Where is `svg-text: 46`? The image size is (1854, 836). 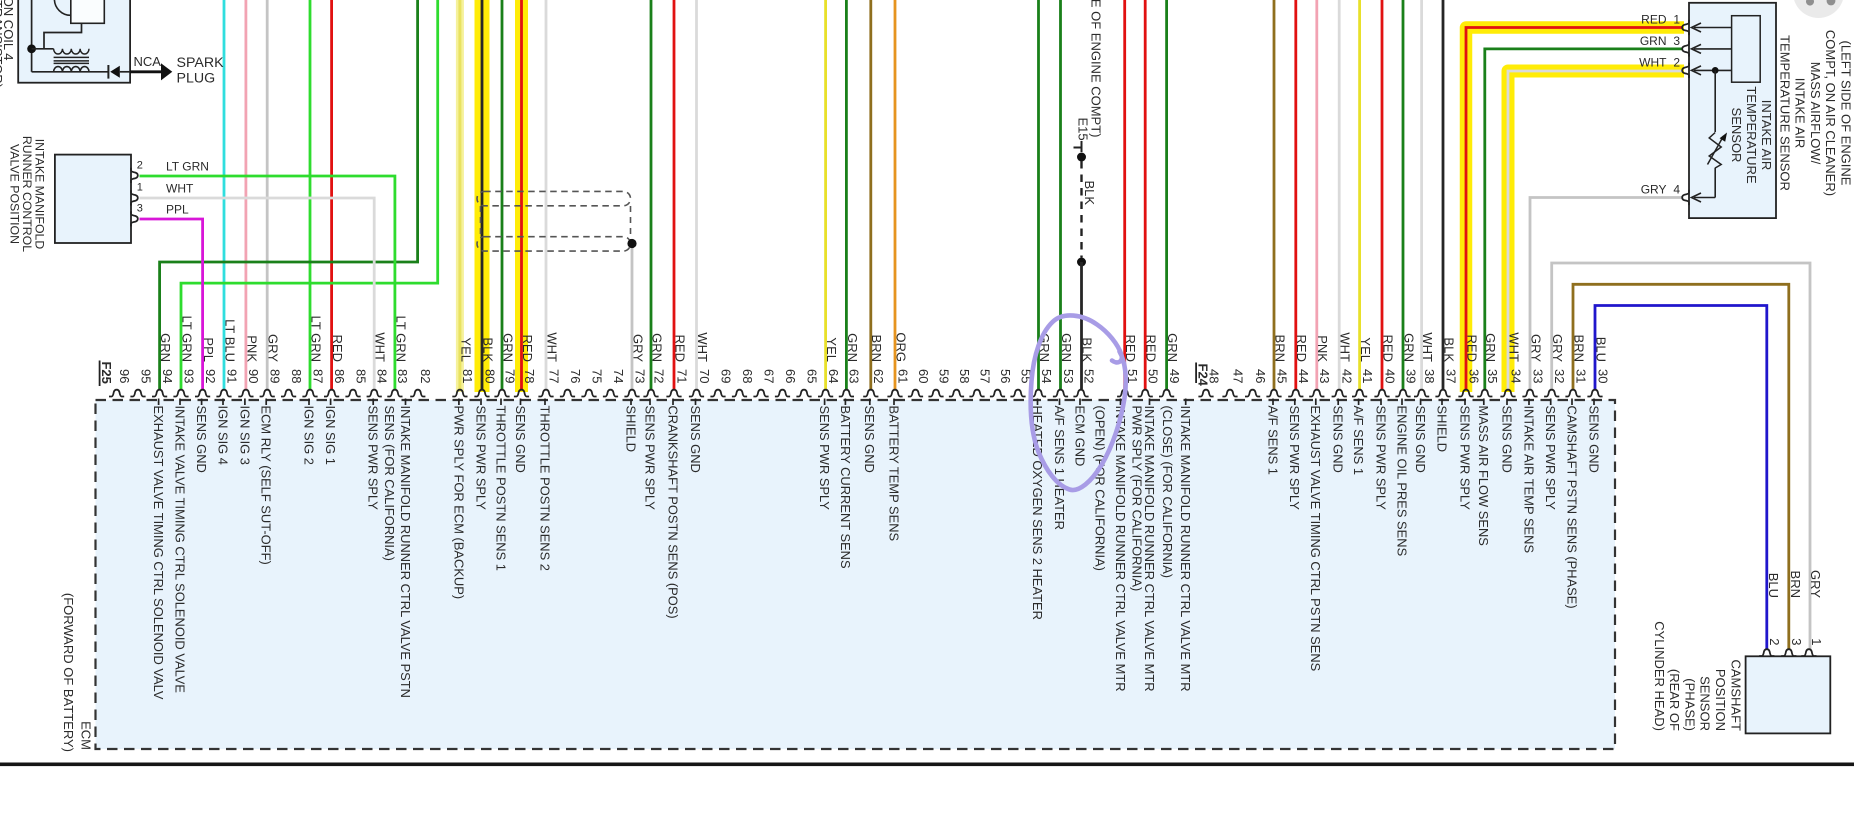 svg-text: 46 is located at coordinates (1260, 376).